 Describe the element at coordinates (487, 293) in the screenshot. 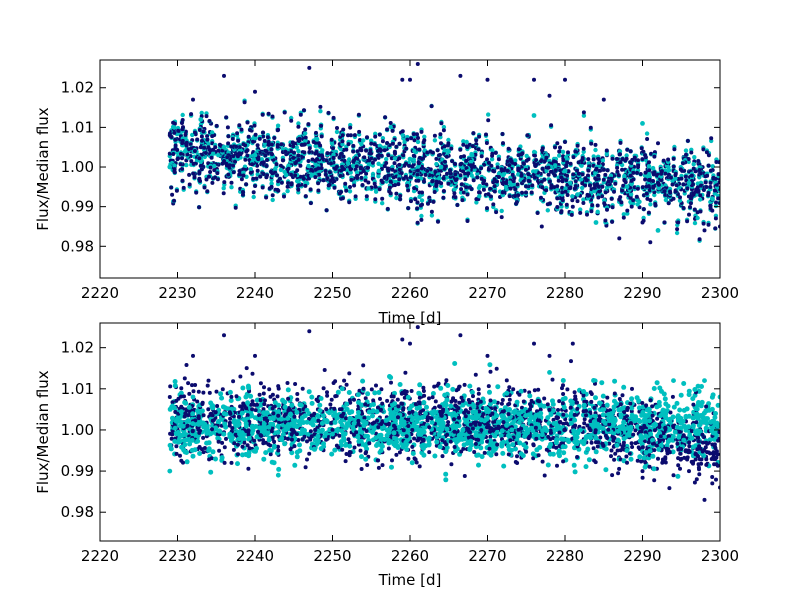

I see `top-x-tick-label: 2270` at that location.